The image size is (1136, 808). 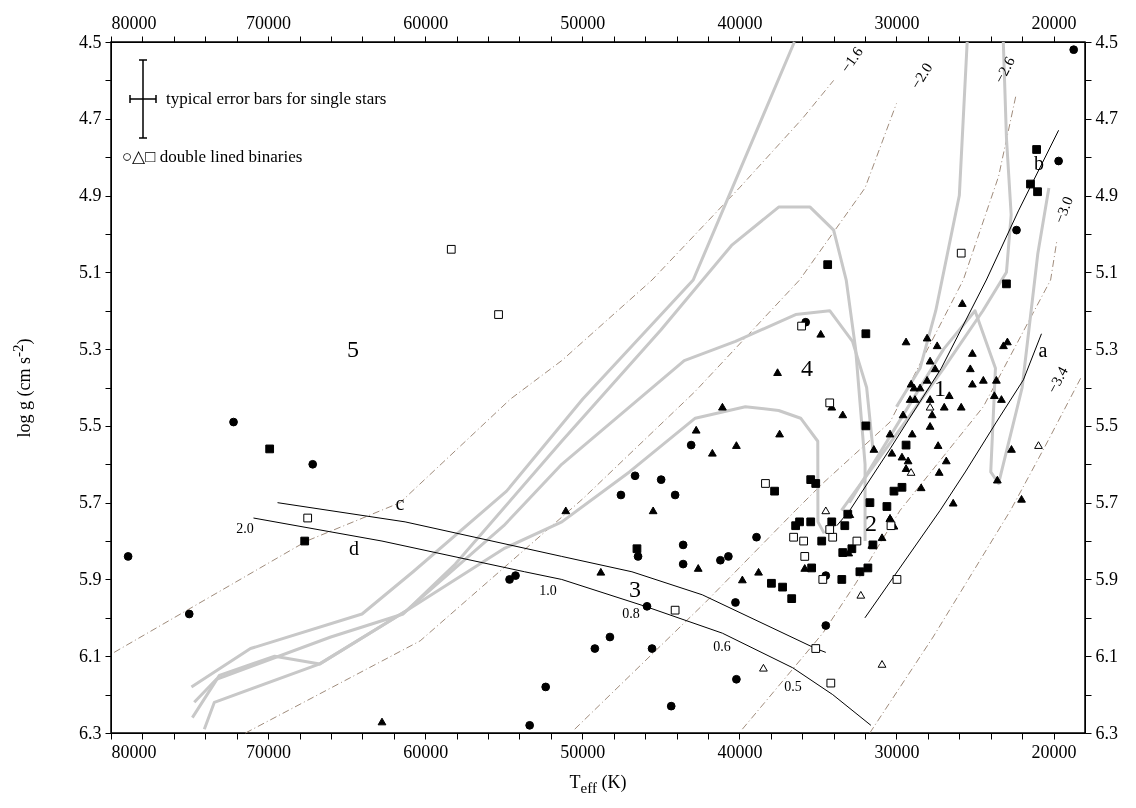 I want to click on x2-tick-label: 40000, so click(x=740, y=22).